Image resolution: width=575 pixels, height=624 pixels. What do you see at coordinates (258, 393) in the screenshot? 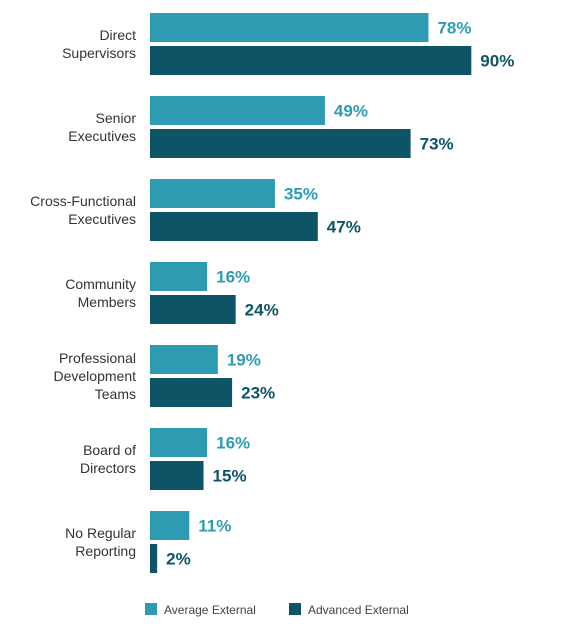
I see `value-label-advanced-4: 23%` at bounding box center [258, 393].